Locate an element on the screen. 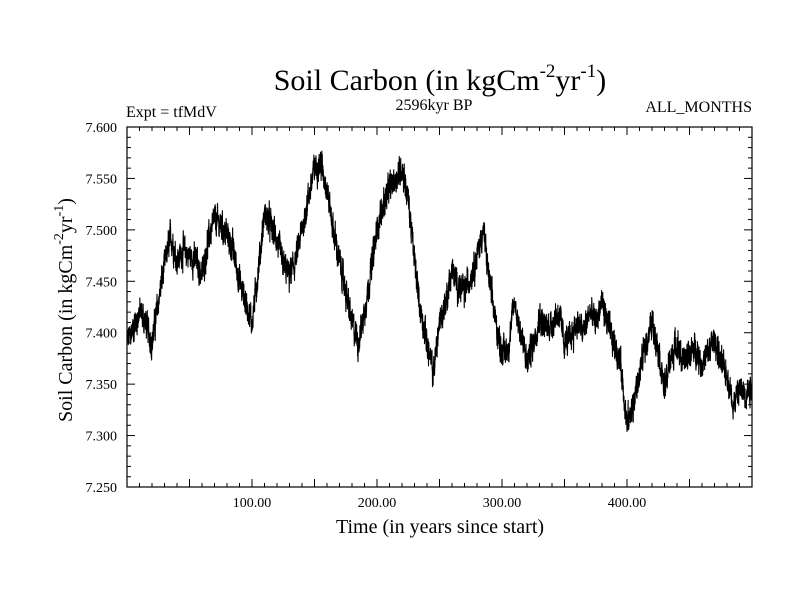 The width and height of the screenshot is (800, 600). x-tick-label: 200.00 is located at coordinates (377, 503).